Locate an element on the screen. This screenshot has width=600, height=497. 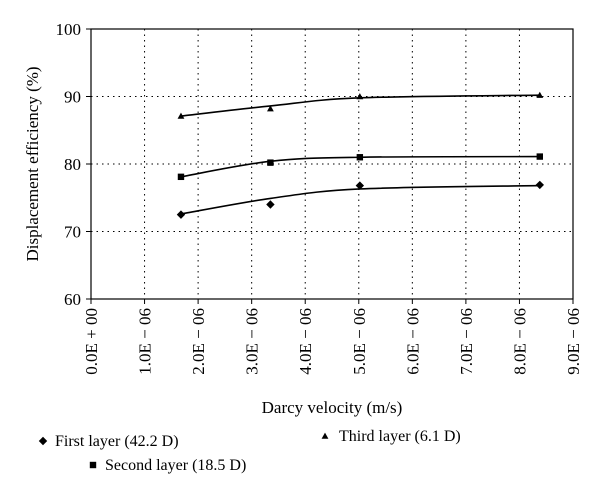
legend-item-first-layer: First layer (42.2 D) is located at coordinates (108, 441).